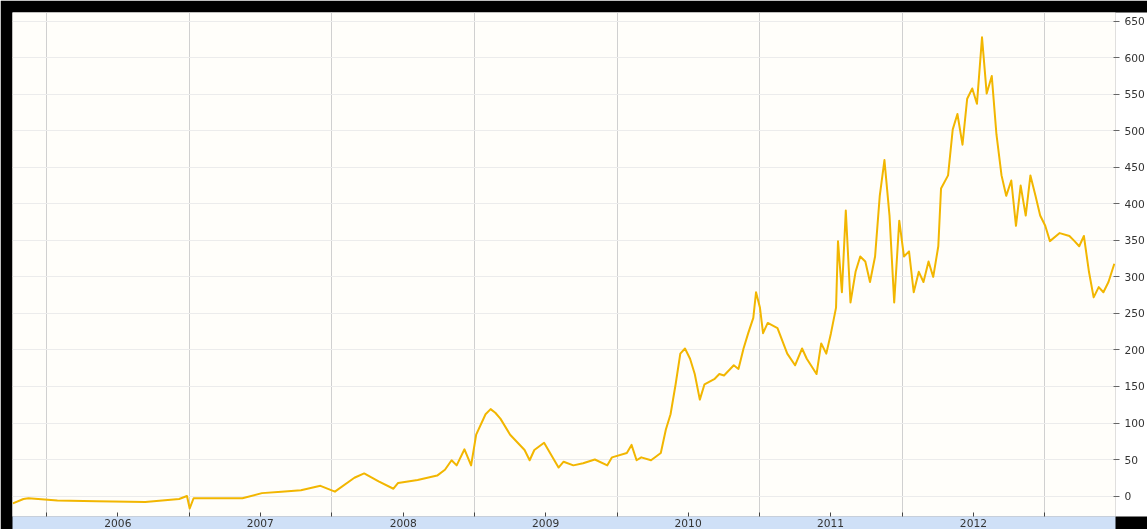  Describe the element at coordinates (546, 522) in the screenshot. I see `x-tick-label: 2009` at that location.